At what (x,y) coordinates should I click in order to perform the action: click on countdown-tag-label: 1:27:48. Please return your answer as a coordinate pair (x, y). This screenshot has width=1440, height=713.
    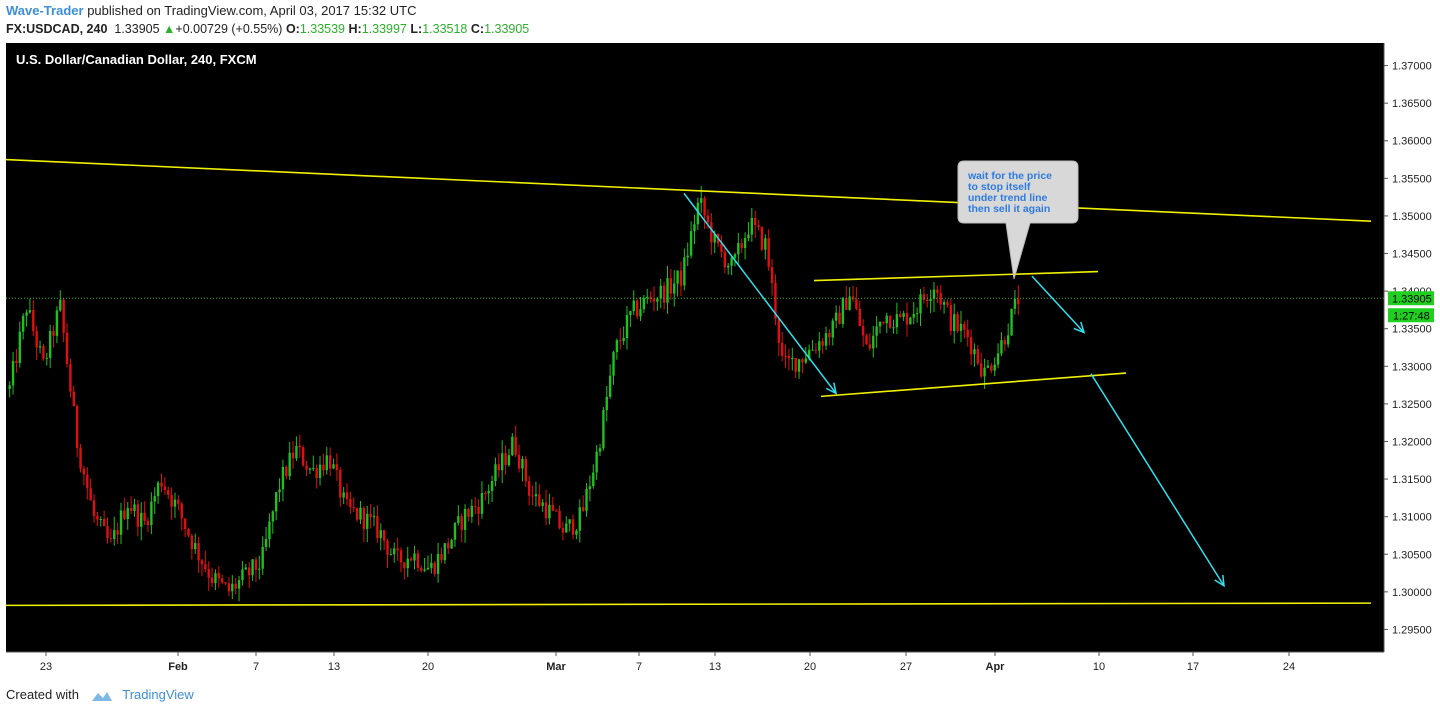
    Looking at the image, I should click on (1411, 316).